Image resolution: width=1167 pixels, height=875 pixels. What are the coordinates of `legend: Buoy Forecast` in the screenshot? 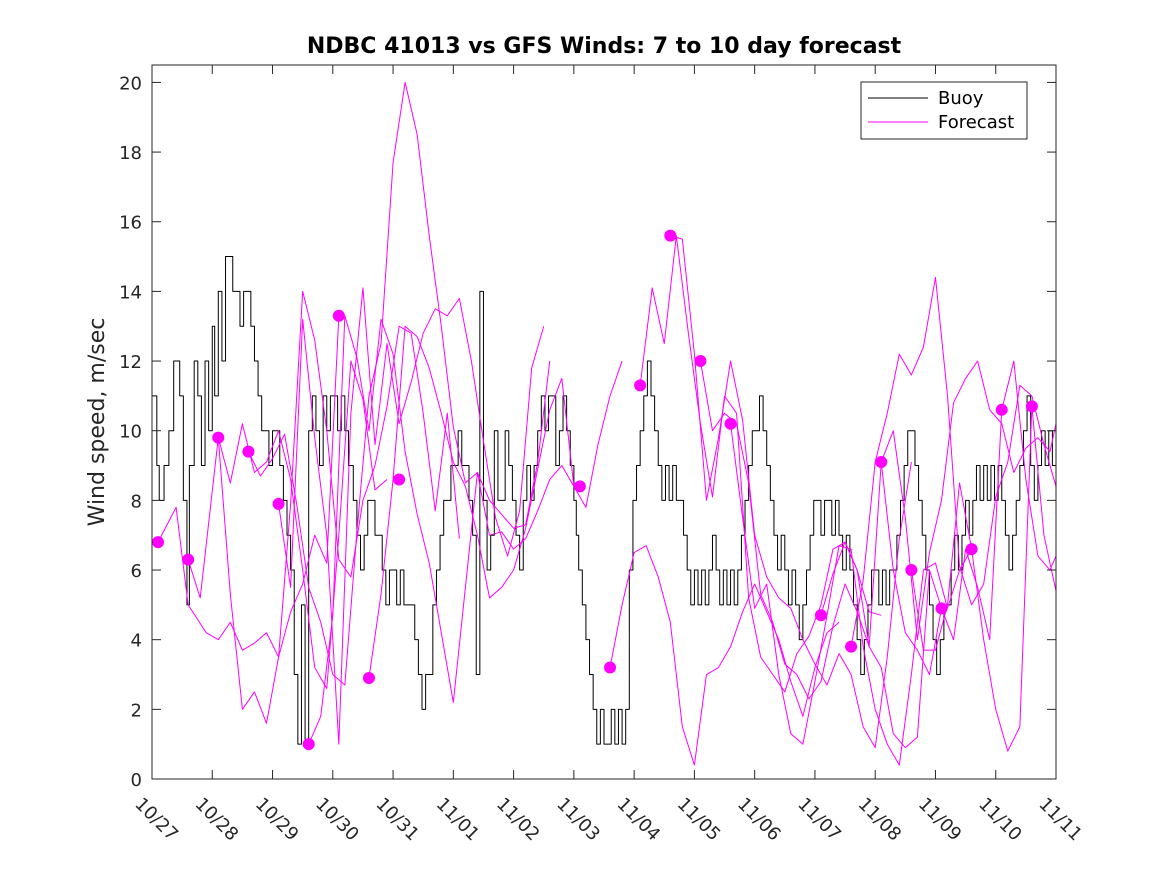 It's located at (944, 110).